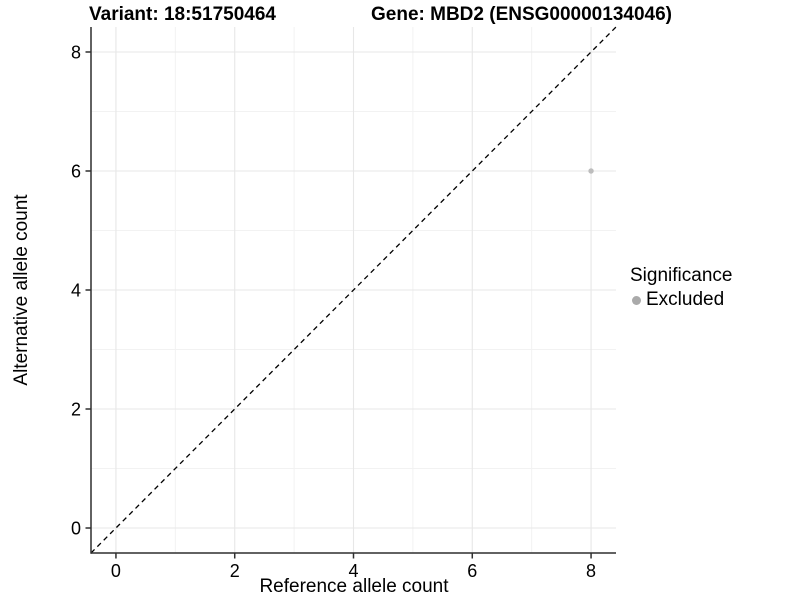 Image resolution: width=800 pixels, height=600 pixels. Describe the element at coordinates (182, 14) in the screenshot. I see `plot-title-variant: Variant: 18:51750464` at that location.